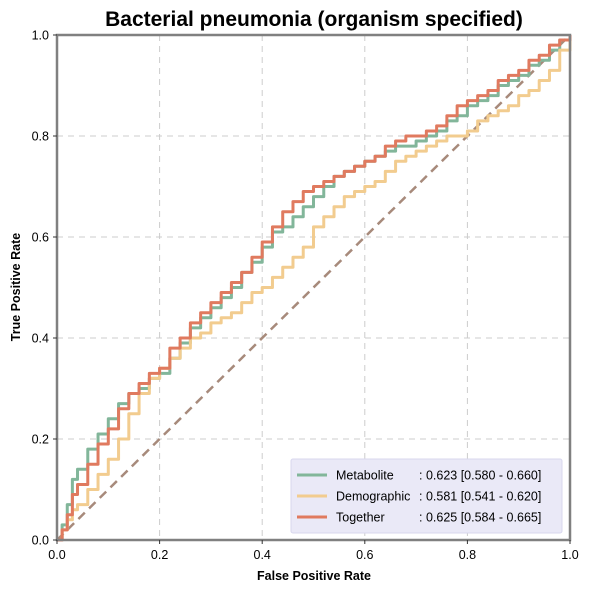 The height and width of the screenshot is (592, 591). I want to click on y-tick-label: 0.4, so click(40, 339).